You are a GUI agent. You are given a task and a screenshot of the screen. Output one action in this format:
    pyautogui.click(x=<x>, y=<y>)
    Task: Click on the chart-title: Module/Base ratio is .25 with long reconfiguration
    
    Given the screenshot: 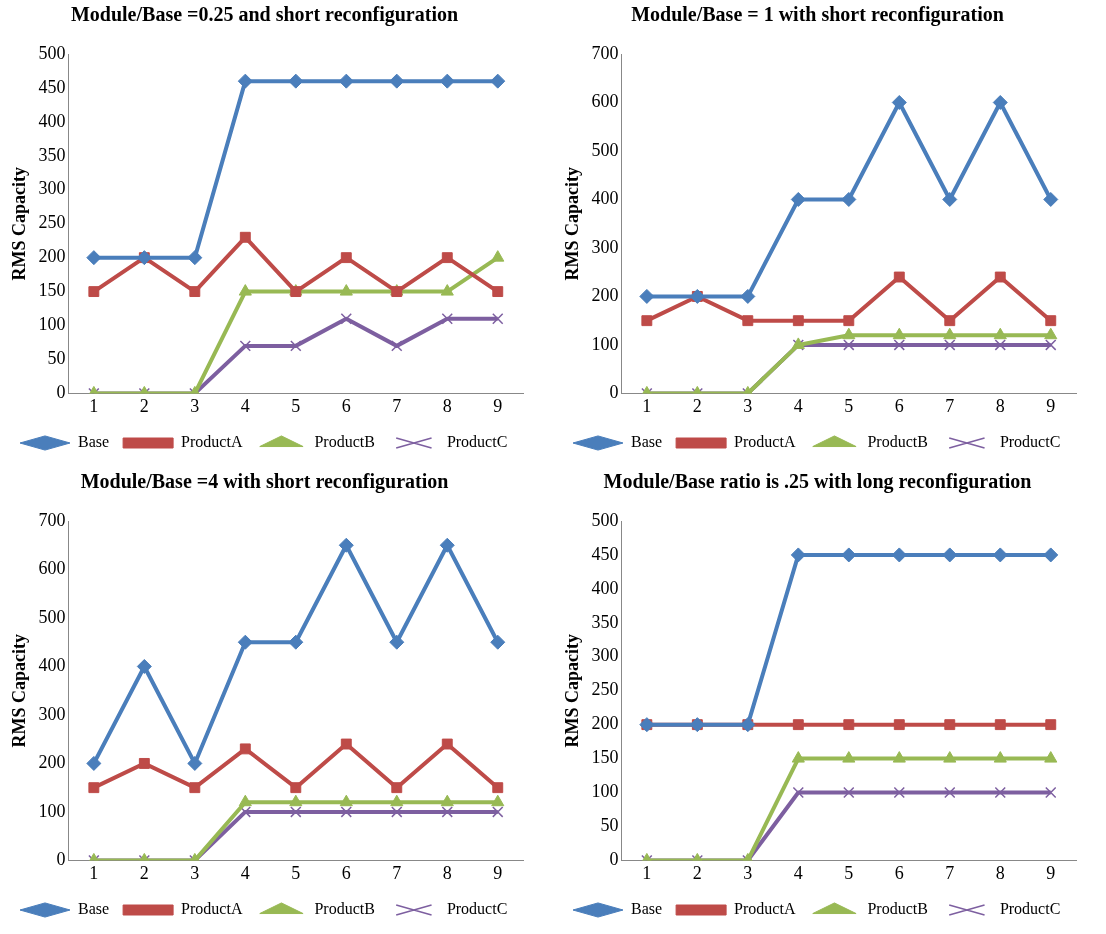 What is the action you would take?
    pyautogui.click(x=817, y=482)
    